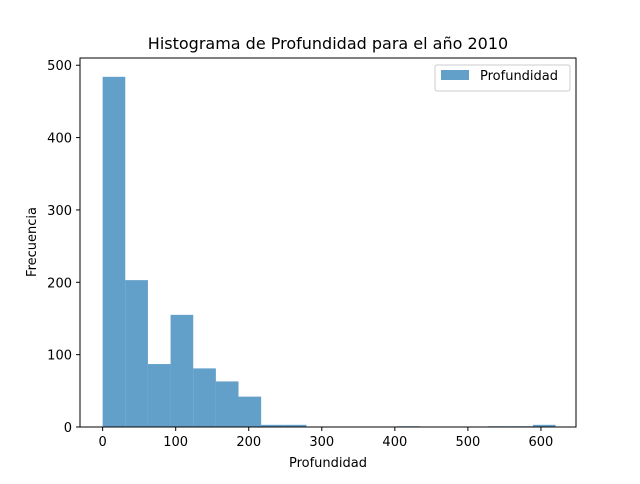  I want to click on x-tick-label: 400, so click(394, 442).